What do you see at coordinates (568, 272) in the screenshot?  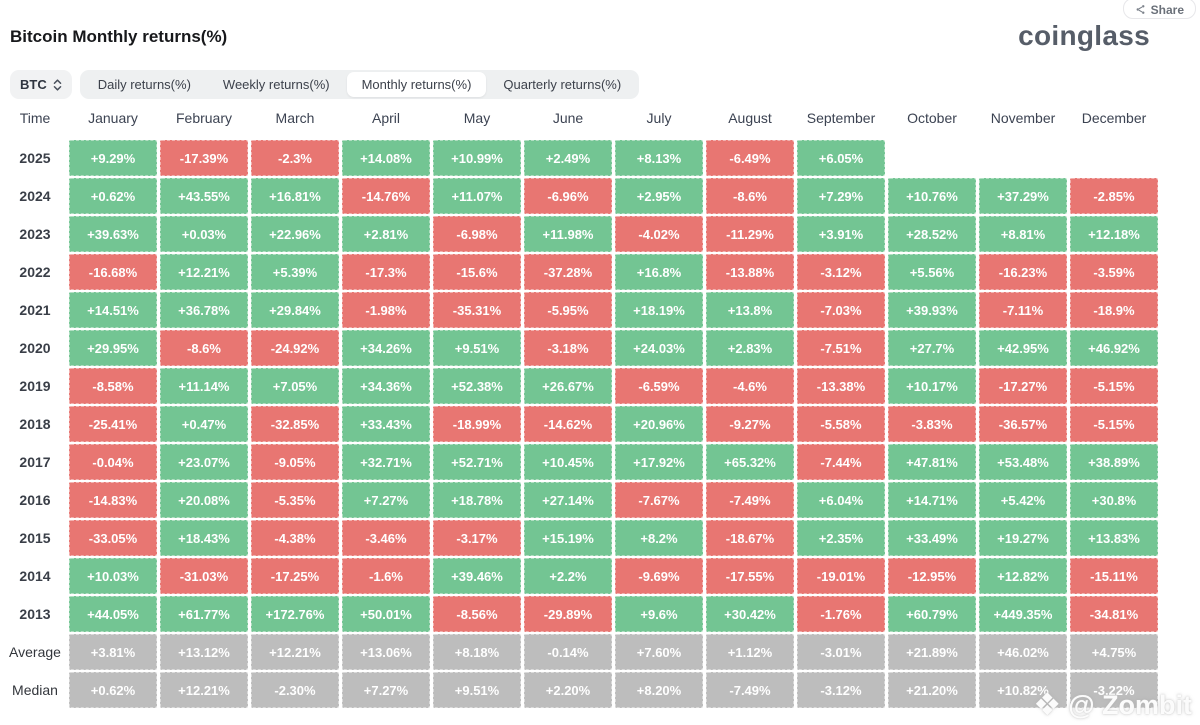 I see `return-cell-2022-june: -37.28%` at bounding box center [568, 272].